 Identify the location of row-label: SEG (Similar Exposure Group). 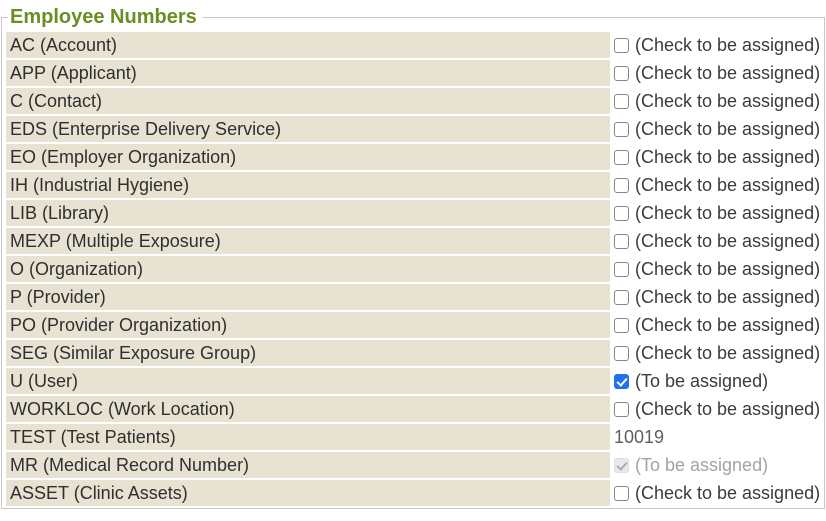
(308, 353).